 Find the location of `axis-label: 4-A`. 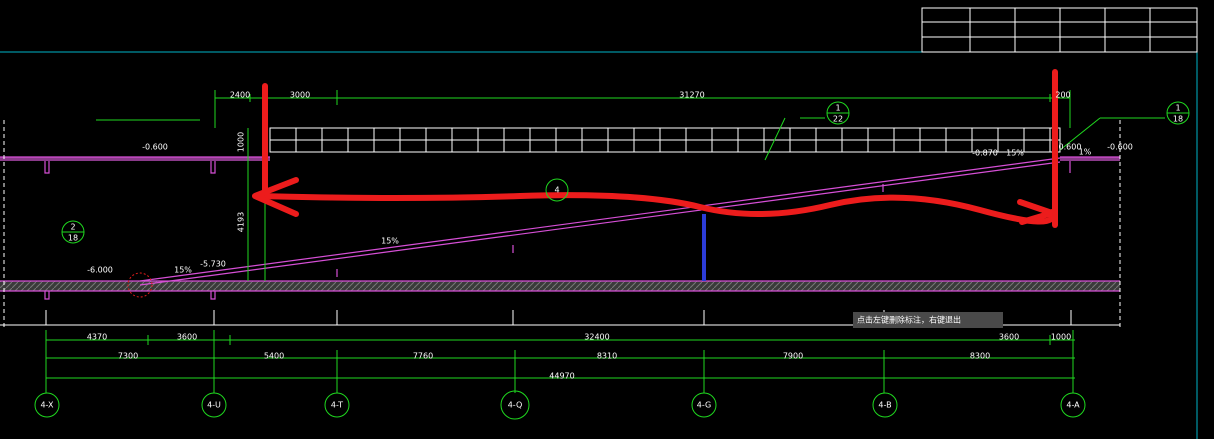

axis-label: 4-A is located at coordinates (1073, 405).